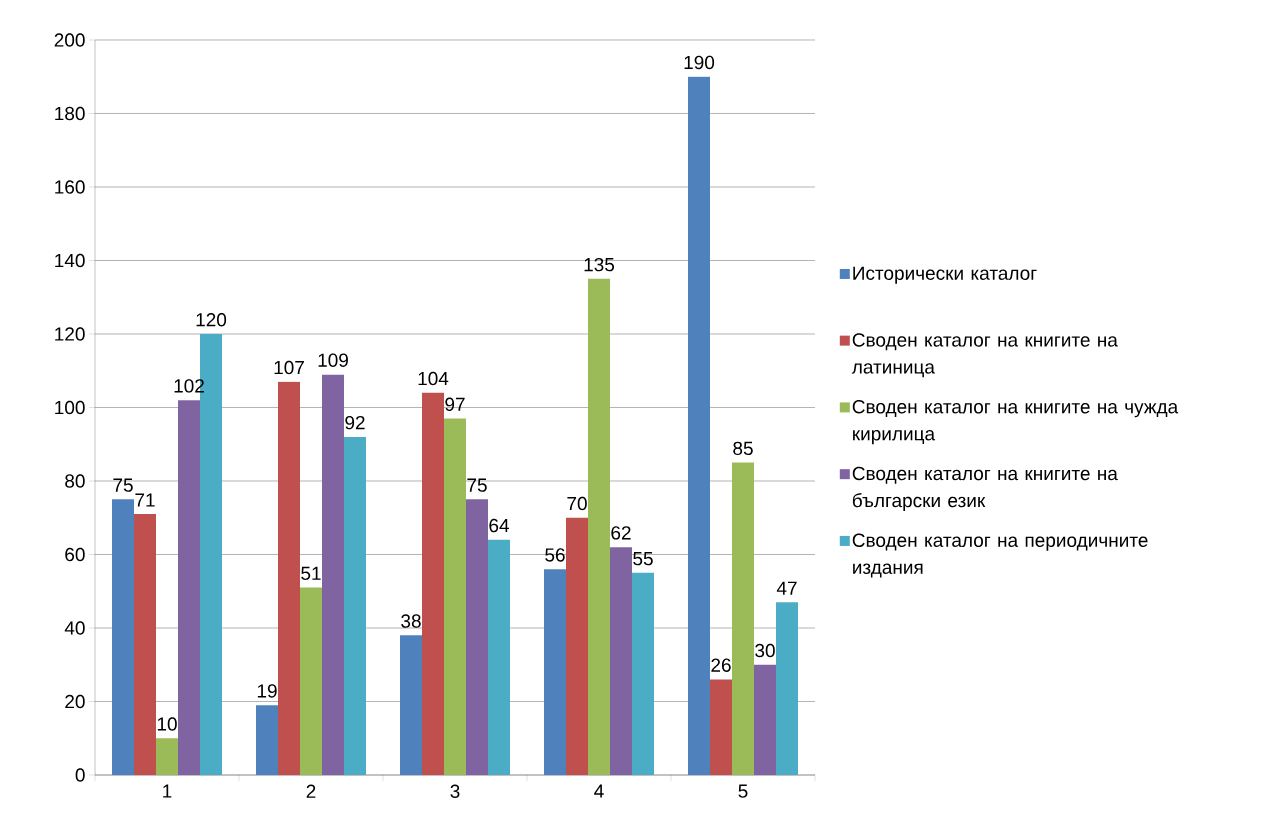 The width and height of the screenshot is (1284, 839). Describe the element at coordinates (1015, 422) in the screenshot. I see `legend-label: Своден каталог на книгите на чужда кирилица` at that location.